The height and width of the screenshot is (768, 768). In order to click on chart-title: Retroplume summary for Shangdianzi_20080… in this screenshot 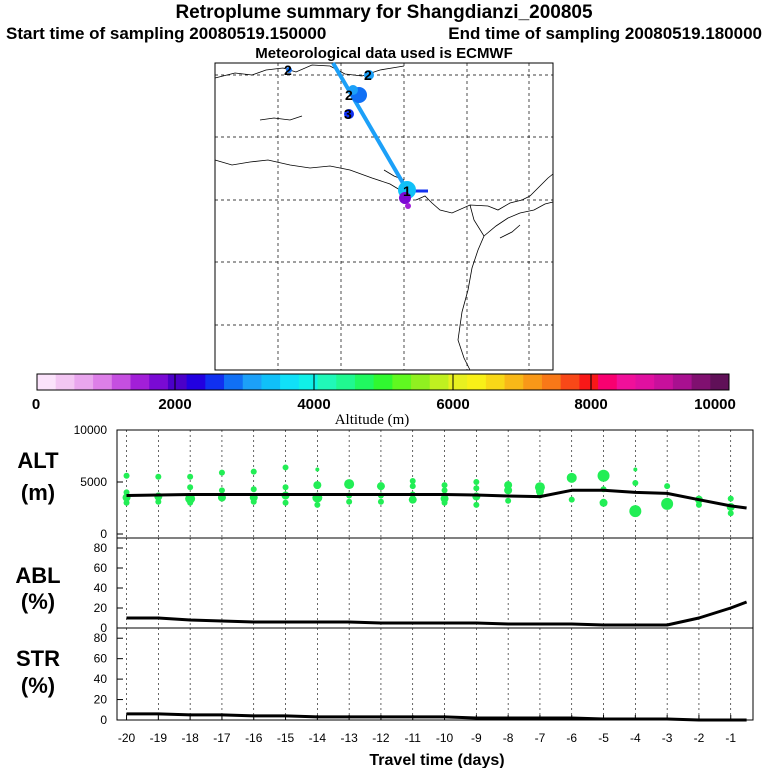, I will do `click(384, 12)`.